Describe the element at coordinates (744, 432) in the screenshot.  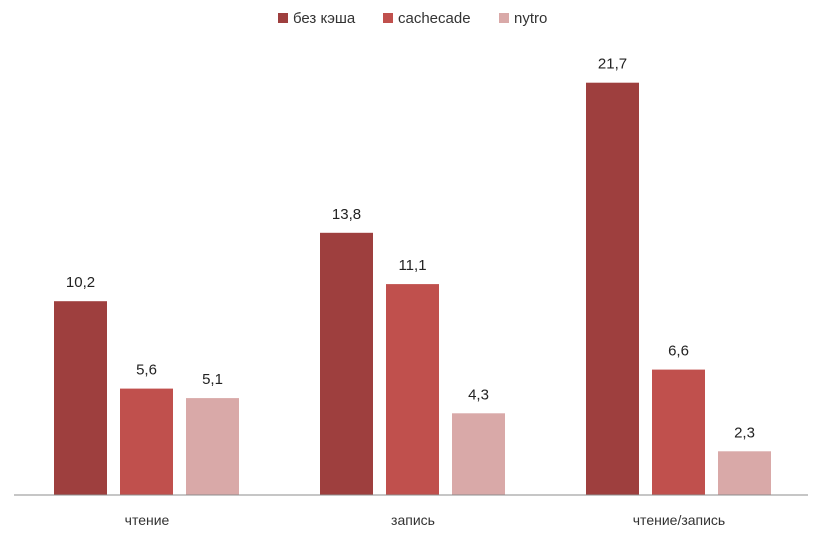
I see `value-label-2-2: 2,3` at that location.